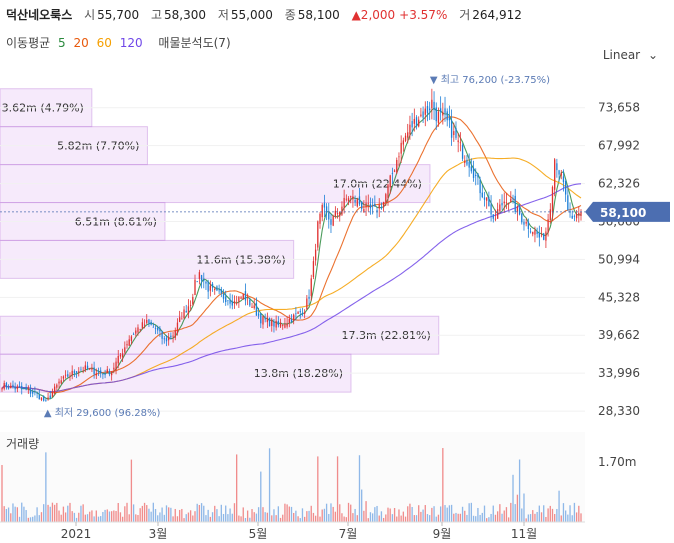  Describe the element at coordinates (104, 43) in the screenshot. I see `ma-60: 60` at that location.